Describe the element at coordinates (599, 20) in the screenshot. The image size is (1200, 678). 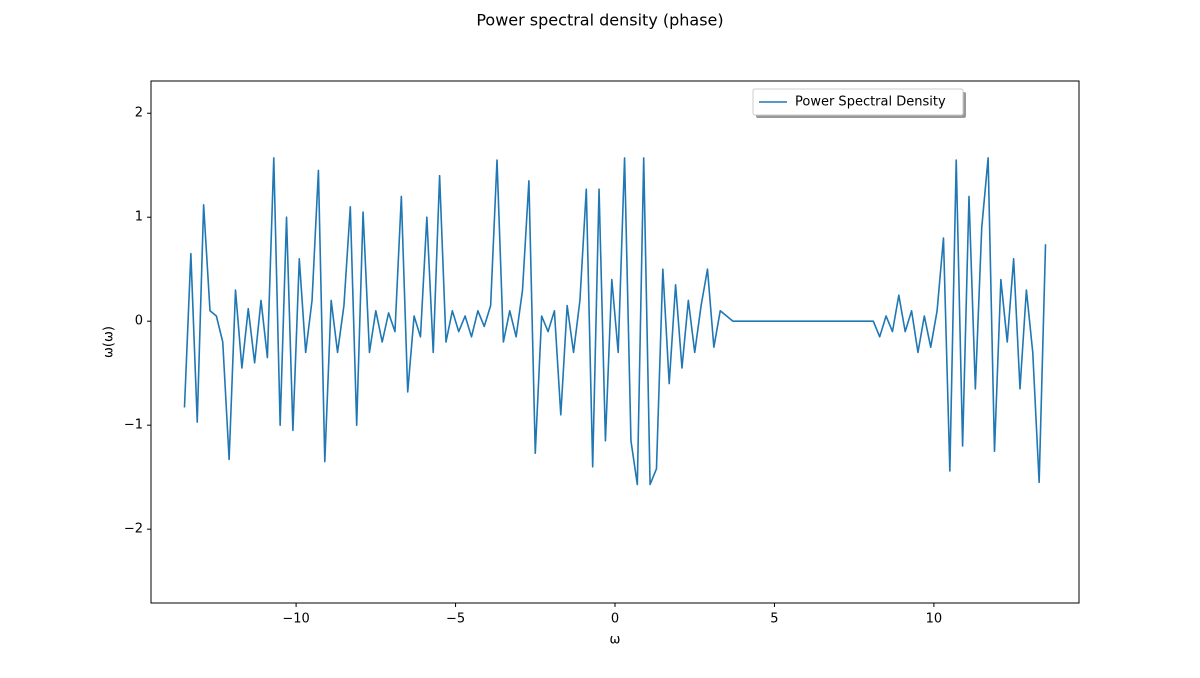
I see `chart-title: Power spectral density (phase)` at that location.